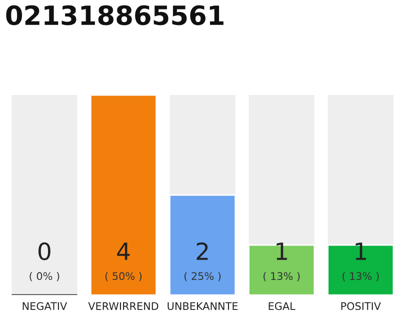 This screenshot has width=410, height=320. Describe the element at coordinates (44, 251) in the screenshot. I see `data-label: 0` at that location.